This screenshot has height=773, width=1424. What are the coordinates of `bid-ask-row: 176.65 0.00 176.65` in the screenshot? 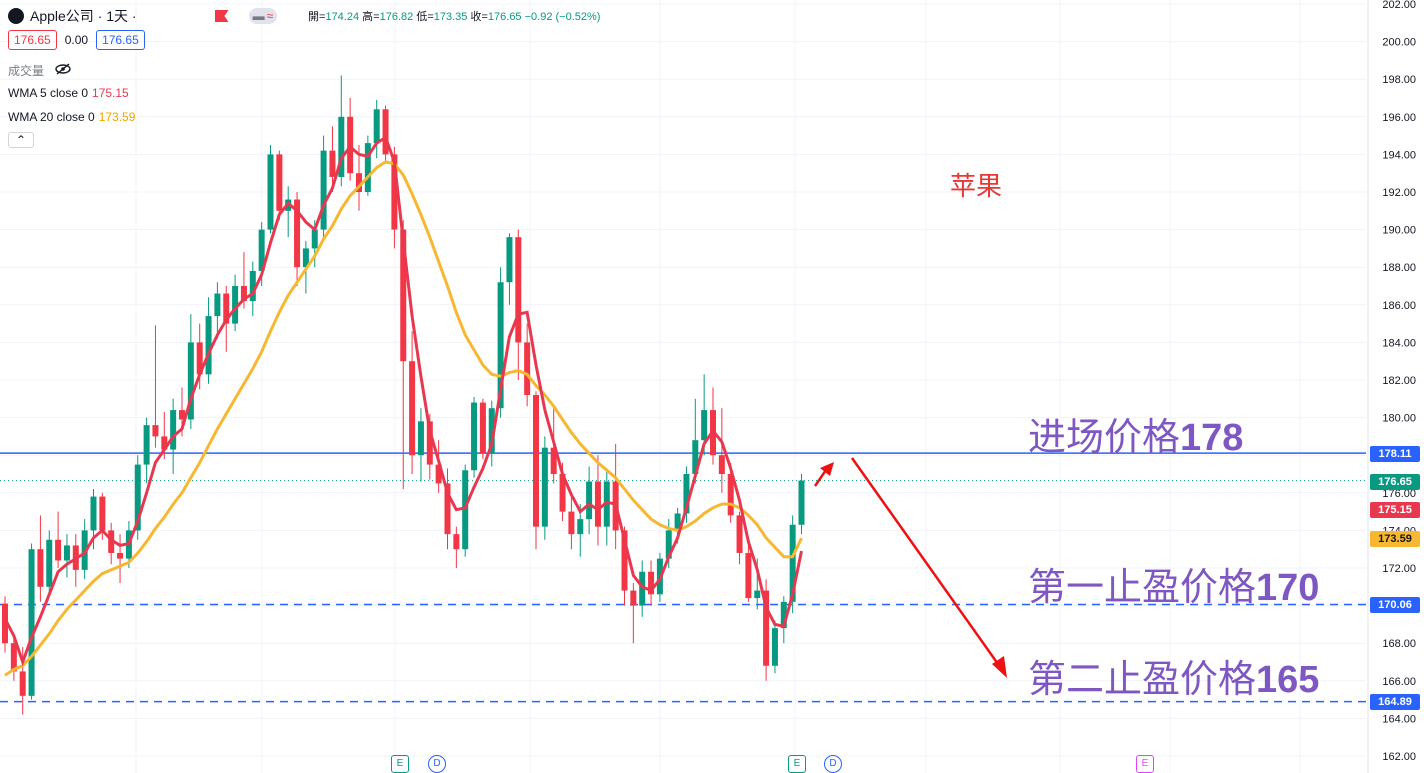 It's located at (76, 40).